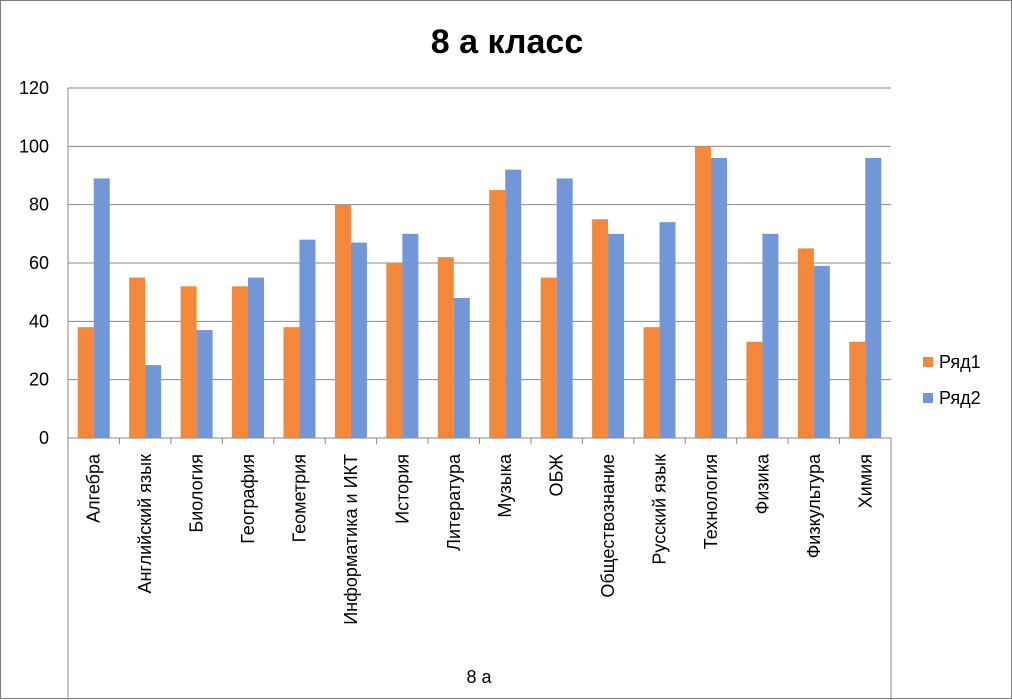 This screenshot has width=1012, height=700. I want to click on category-label: История, so click(402, 489).